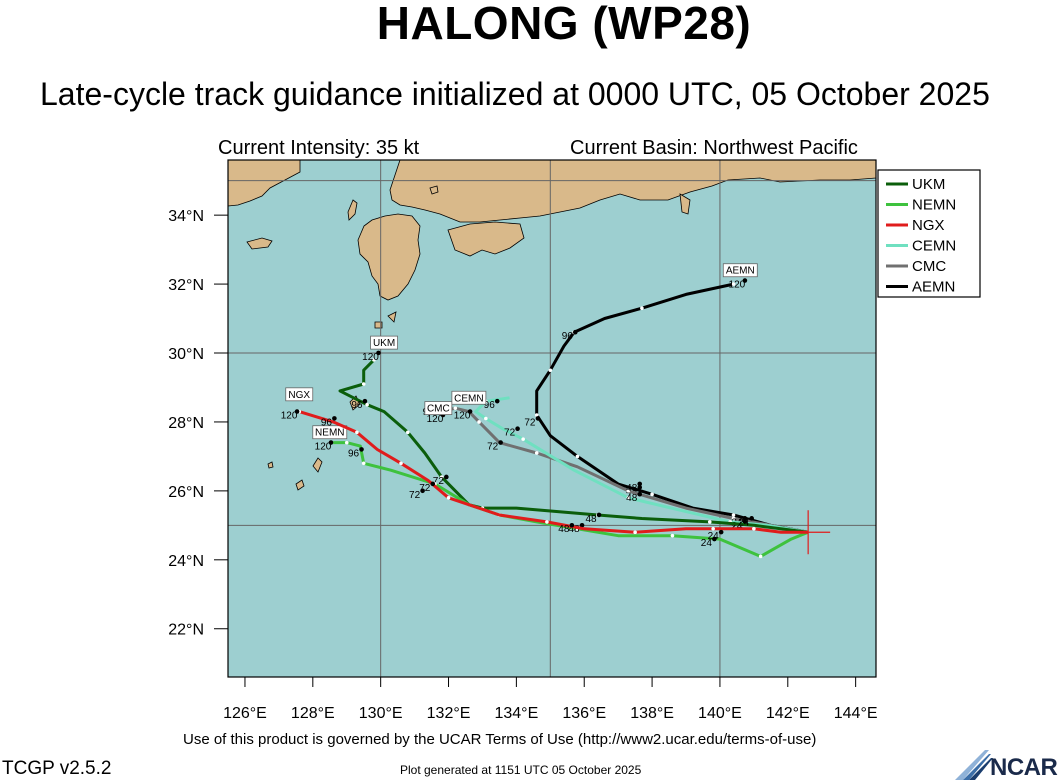 This screenshot has height=782, width=1058. I want to click on current-position-marker, so click(808, 532).